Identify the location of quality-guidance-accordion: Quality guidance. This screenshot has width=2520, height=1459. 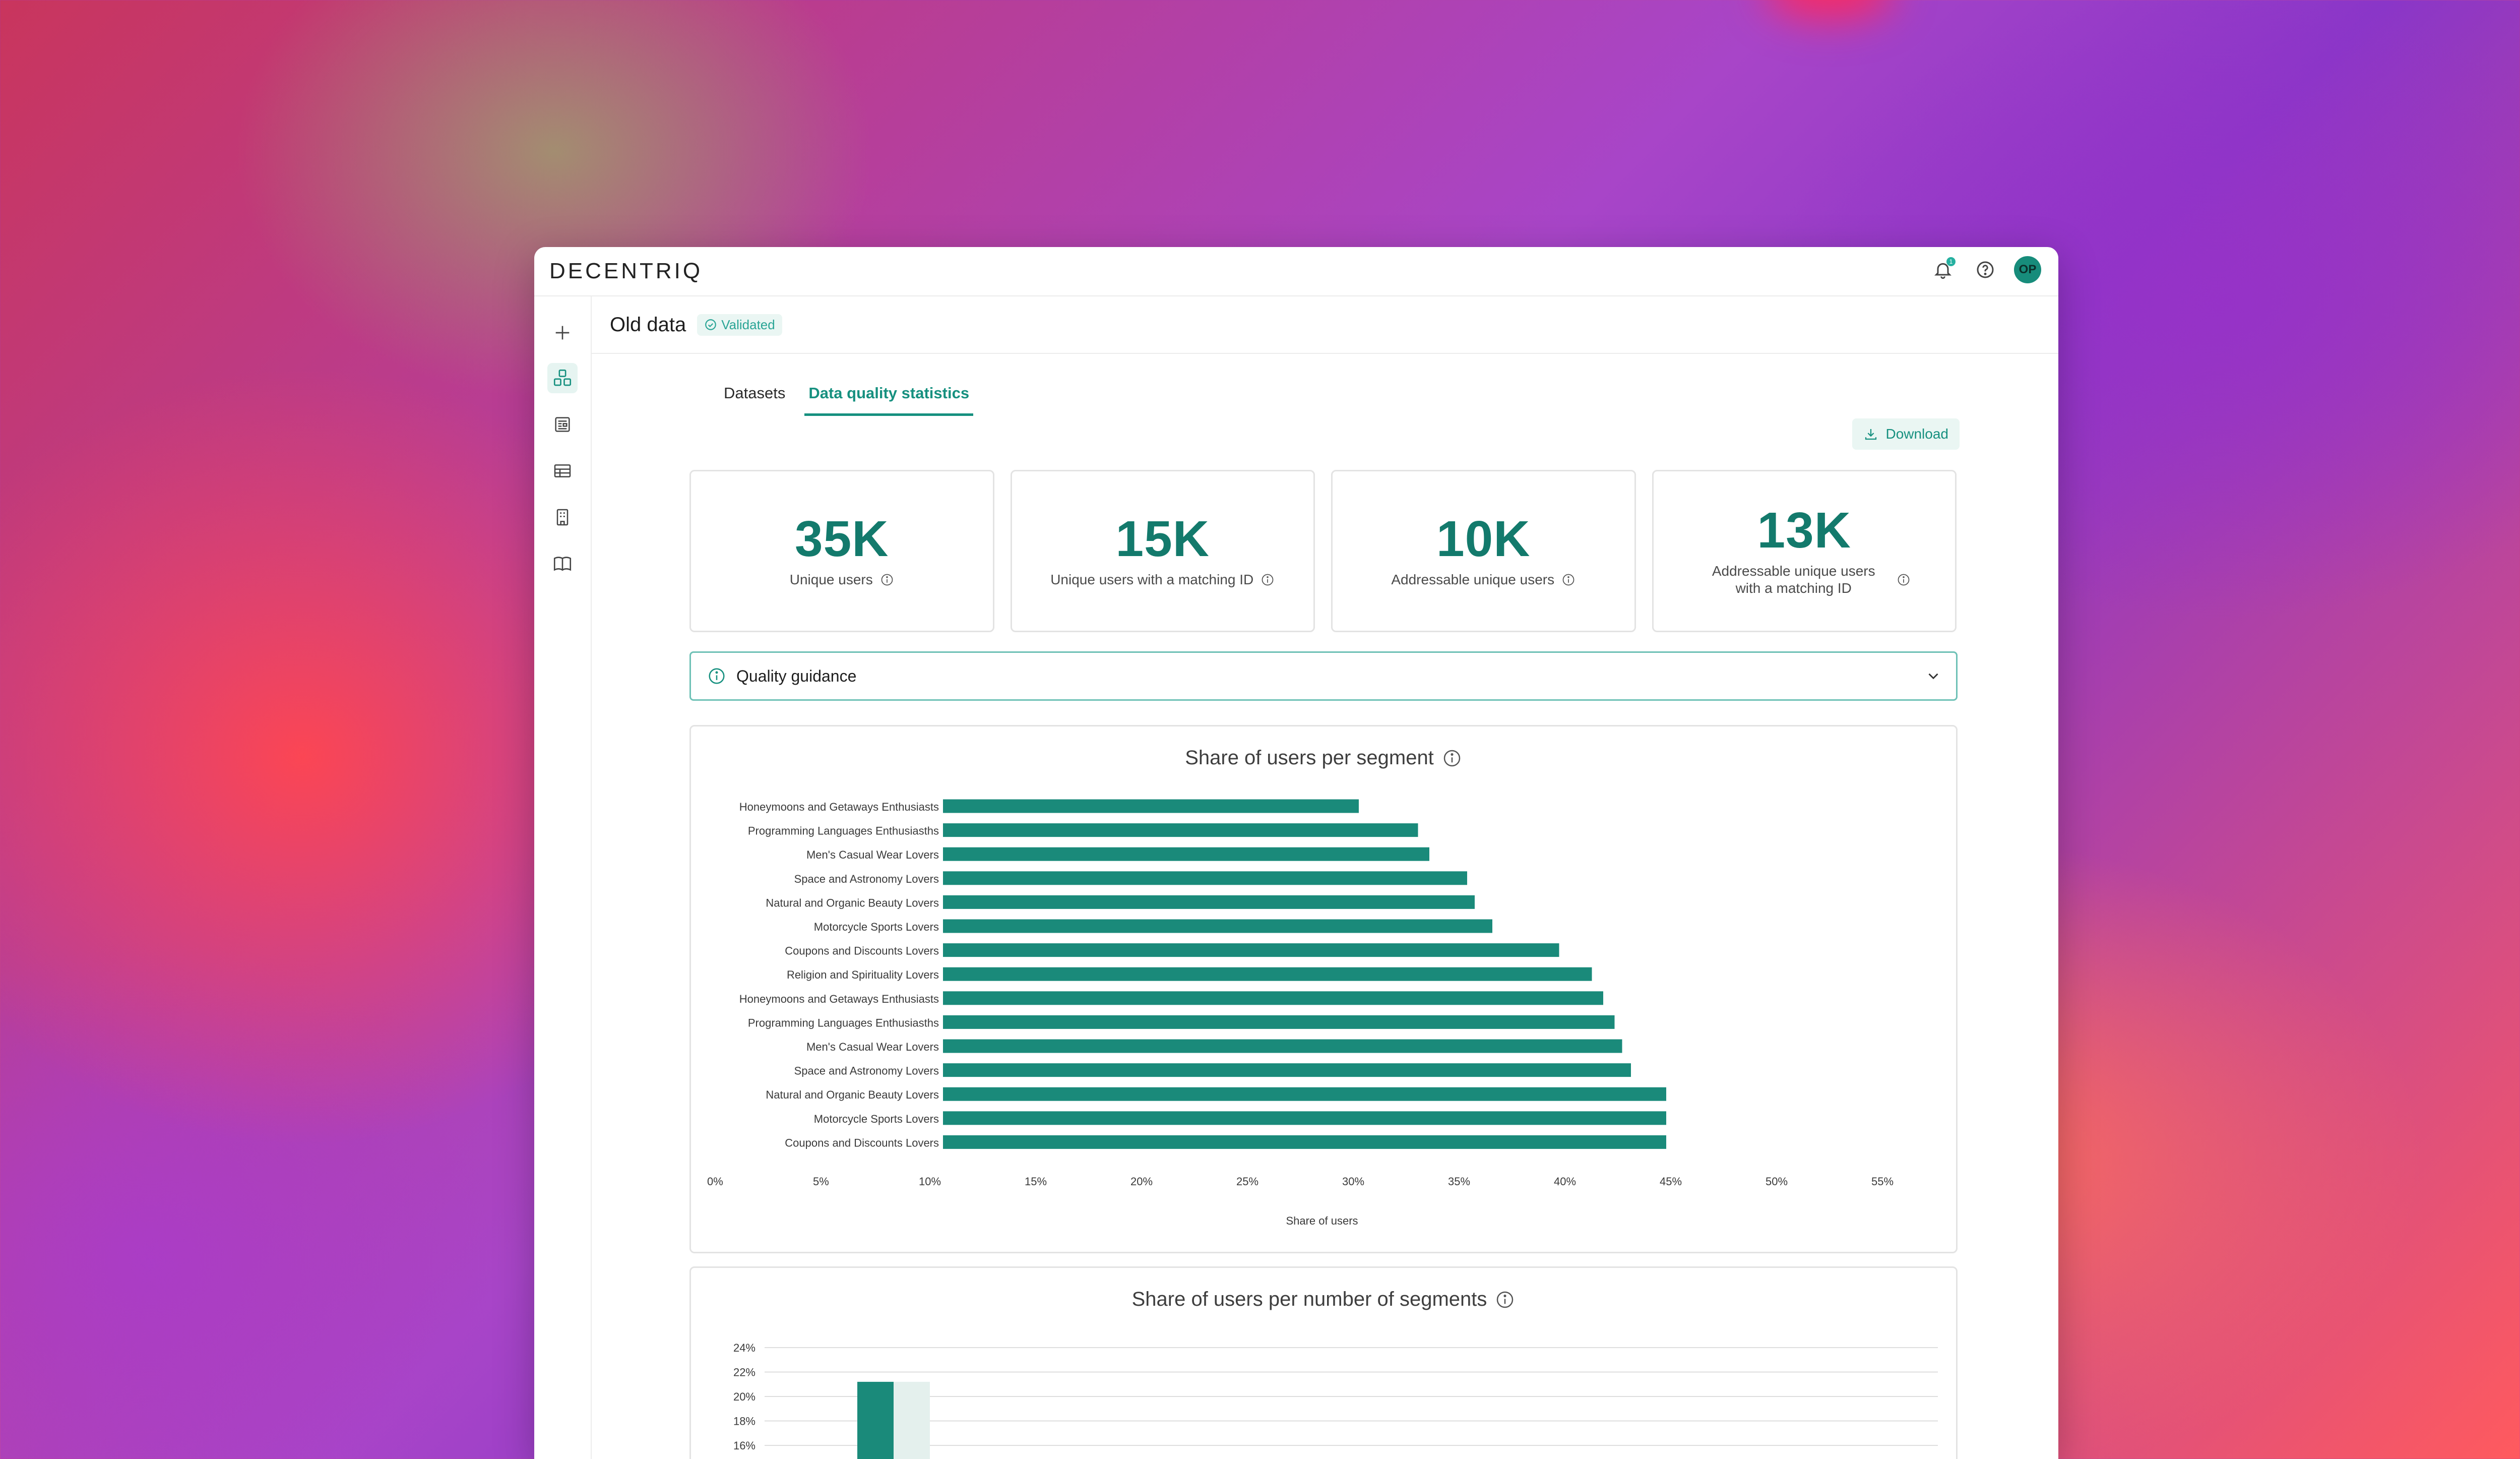
(1323, 676).